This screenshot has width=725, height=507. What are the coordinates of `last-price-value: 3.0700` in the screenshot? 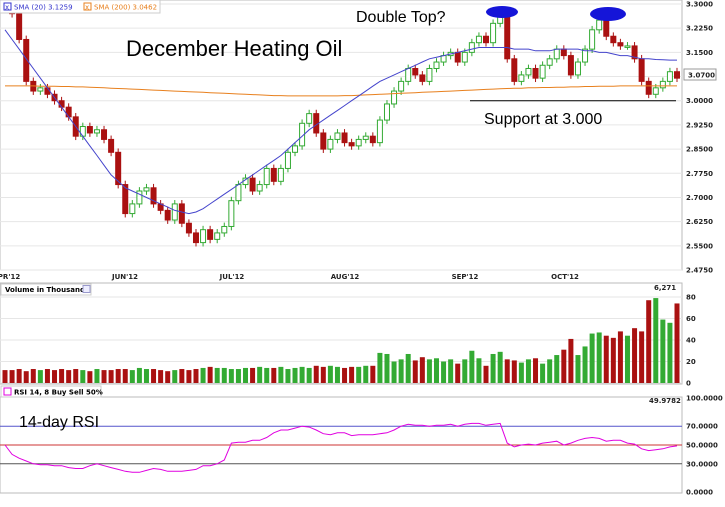 It's located at (701, 76).